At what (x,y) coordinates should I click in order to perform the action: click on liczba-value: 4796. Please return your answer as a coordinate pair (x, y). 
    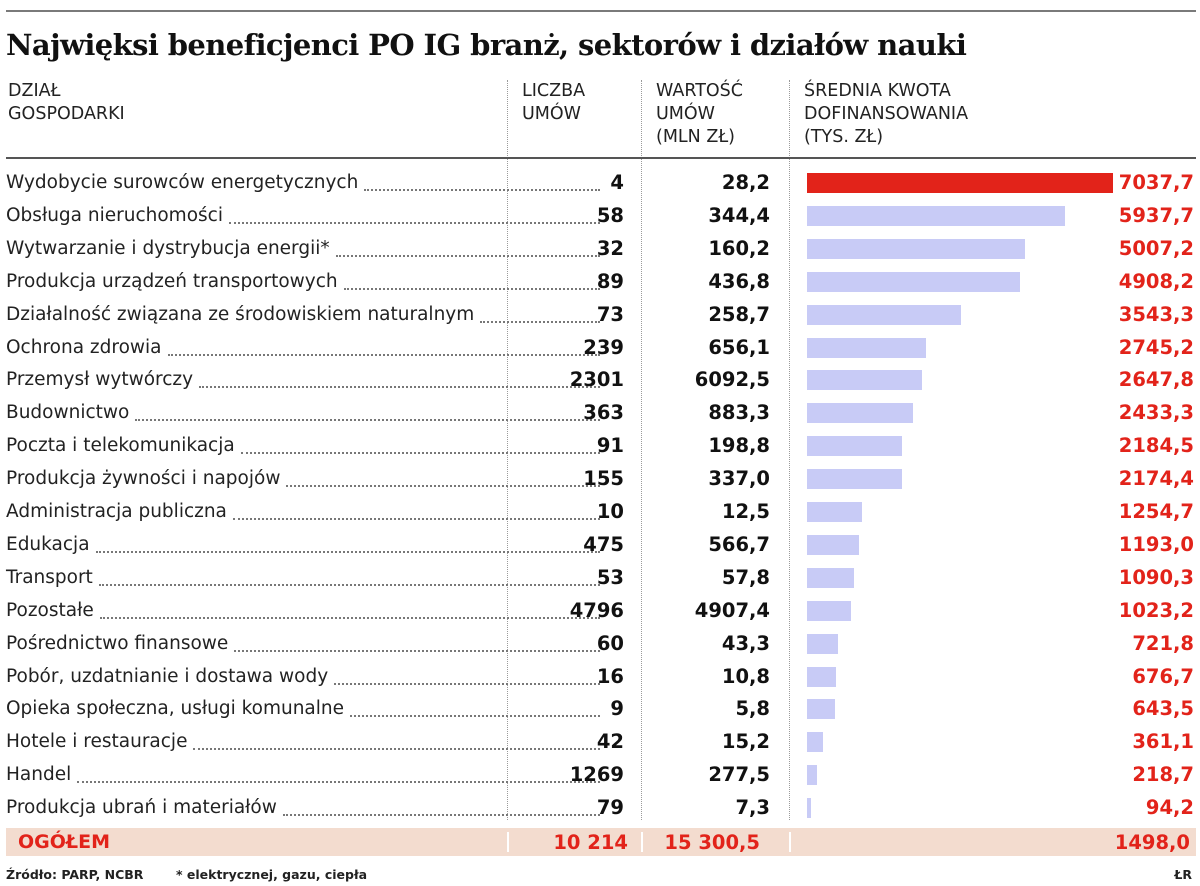
    Looking at the image, I should click on (596, 610).